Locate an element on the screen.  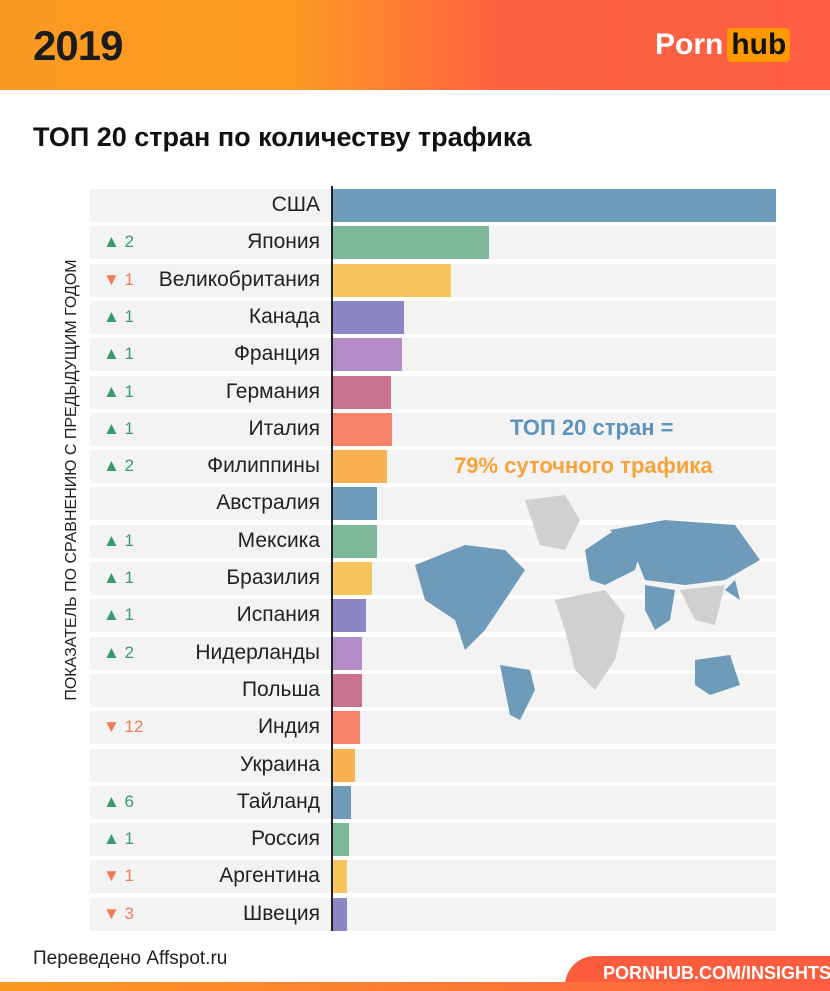
annotation-line1: ТОП 20 стран = is located at coordinates (592, 427).